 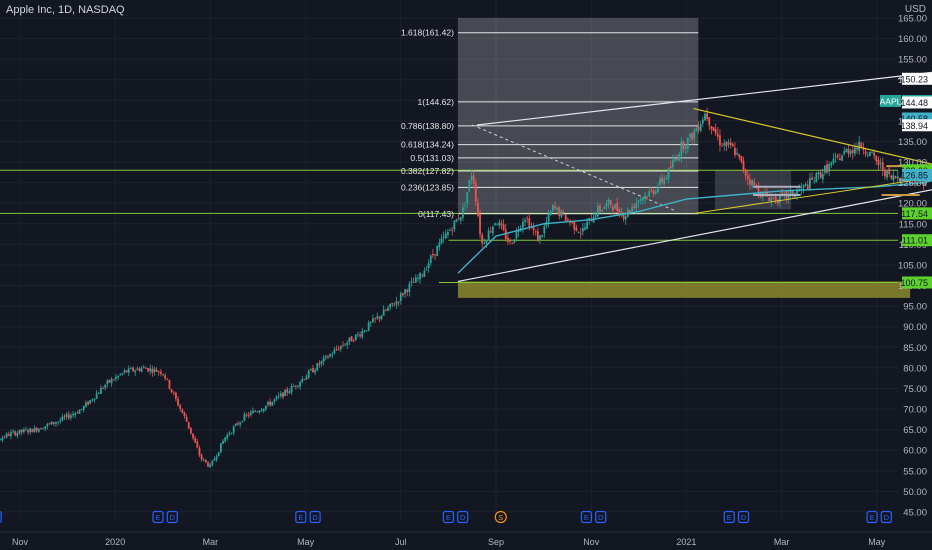 What do you see at coordinates (912, 265) in the screenshot?
I see `price-tick-label: 105.00` at bounding box center [912, 265].